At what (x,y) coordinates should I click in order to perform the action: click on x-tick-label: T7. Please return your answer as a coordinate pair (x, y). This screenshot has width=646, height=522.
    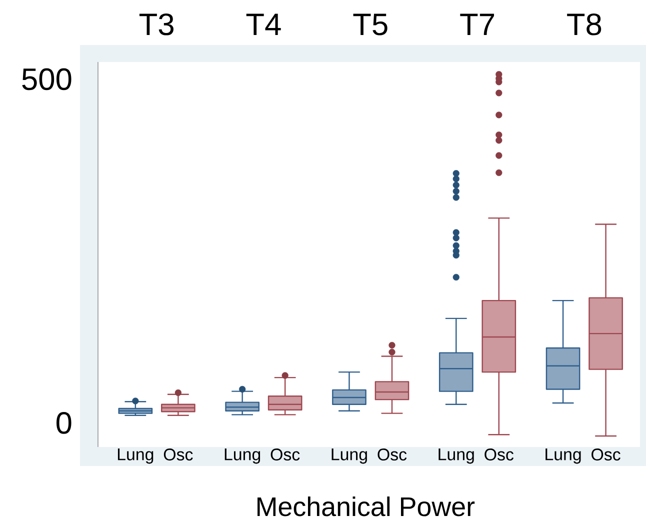
    Looking at the image, I should click on (477, 25).